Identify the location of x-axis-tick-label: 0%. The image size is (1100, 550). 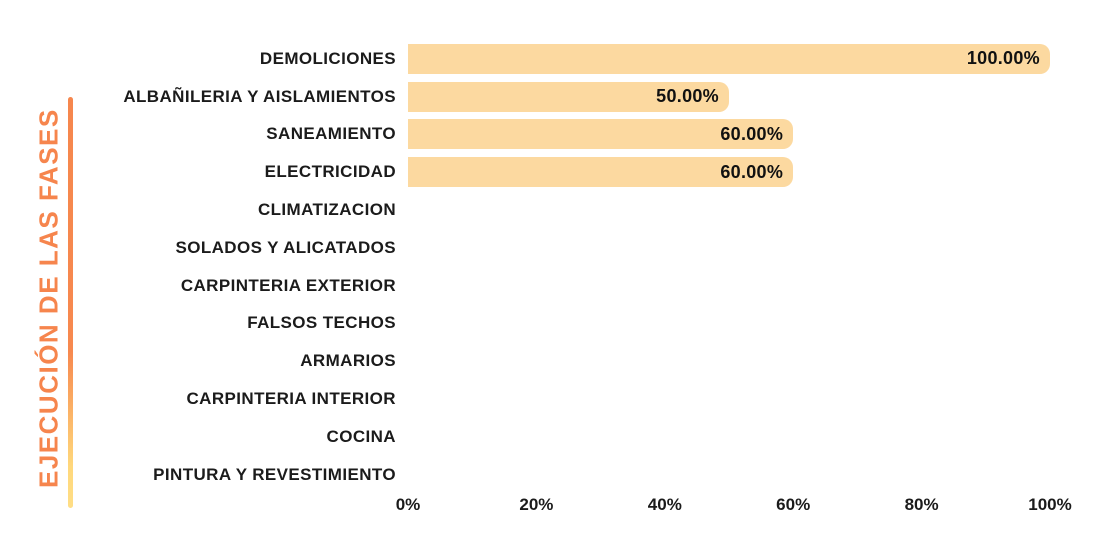
(408, 504).